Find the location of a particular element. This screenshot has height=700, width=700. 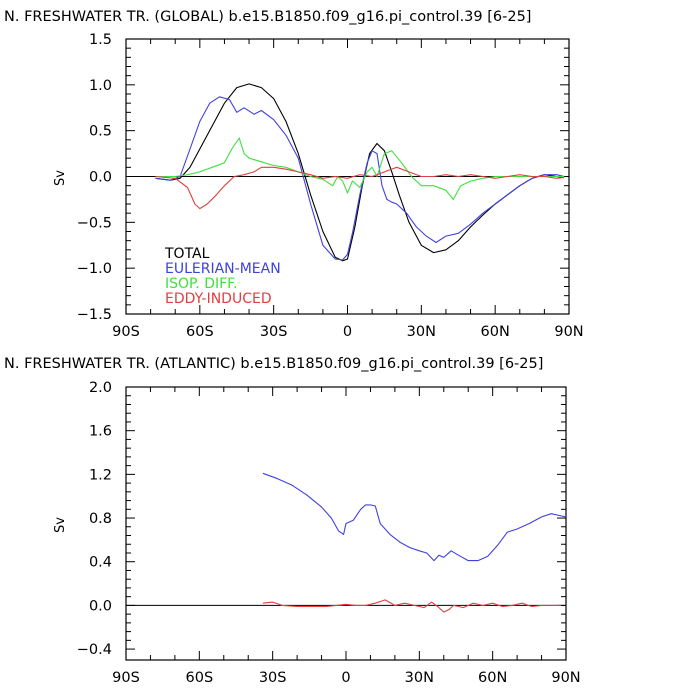

y-tick-labels: −1.5 −1.0 −0.5 0.0 0.5 1.0 1.5 is located at coordinates (94, 177).